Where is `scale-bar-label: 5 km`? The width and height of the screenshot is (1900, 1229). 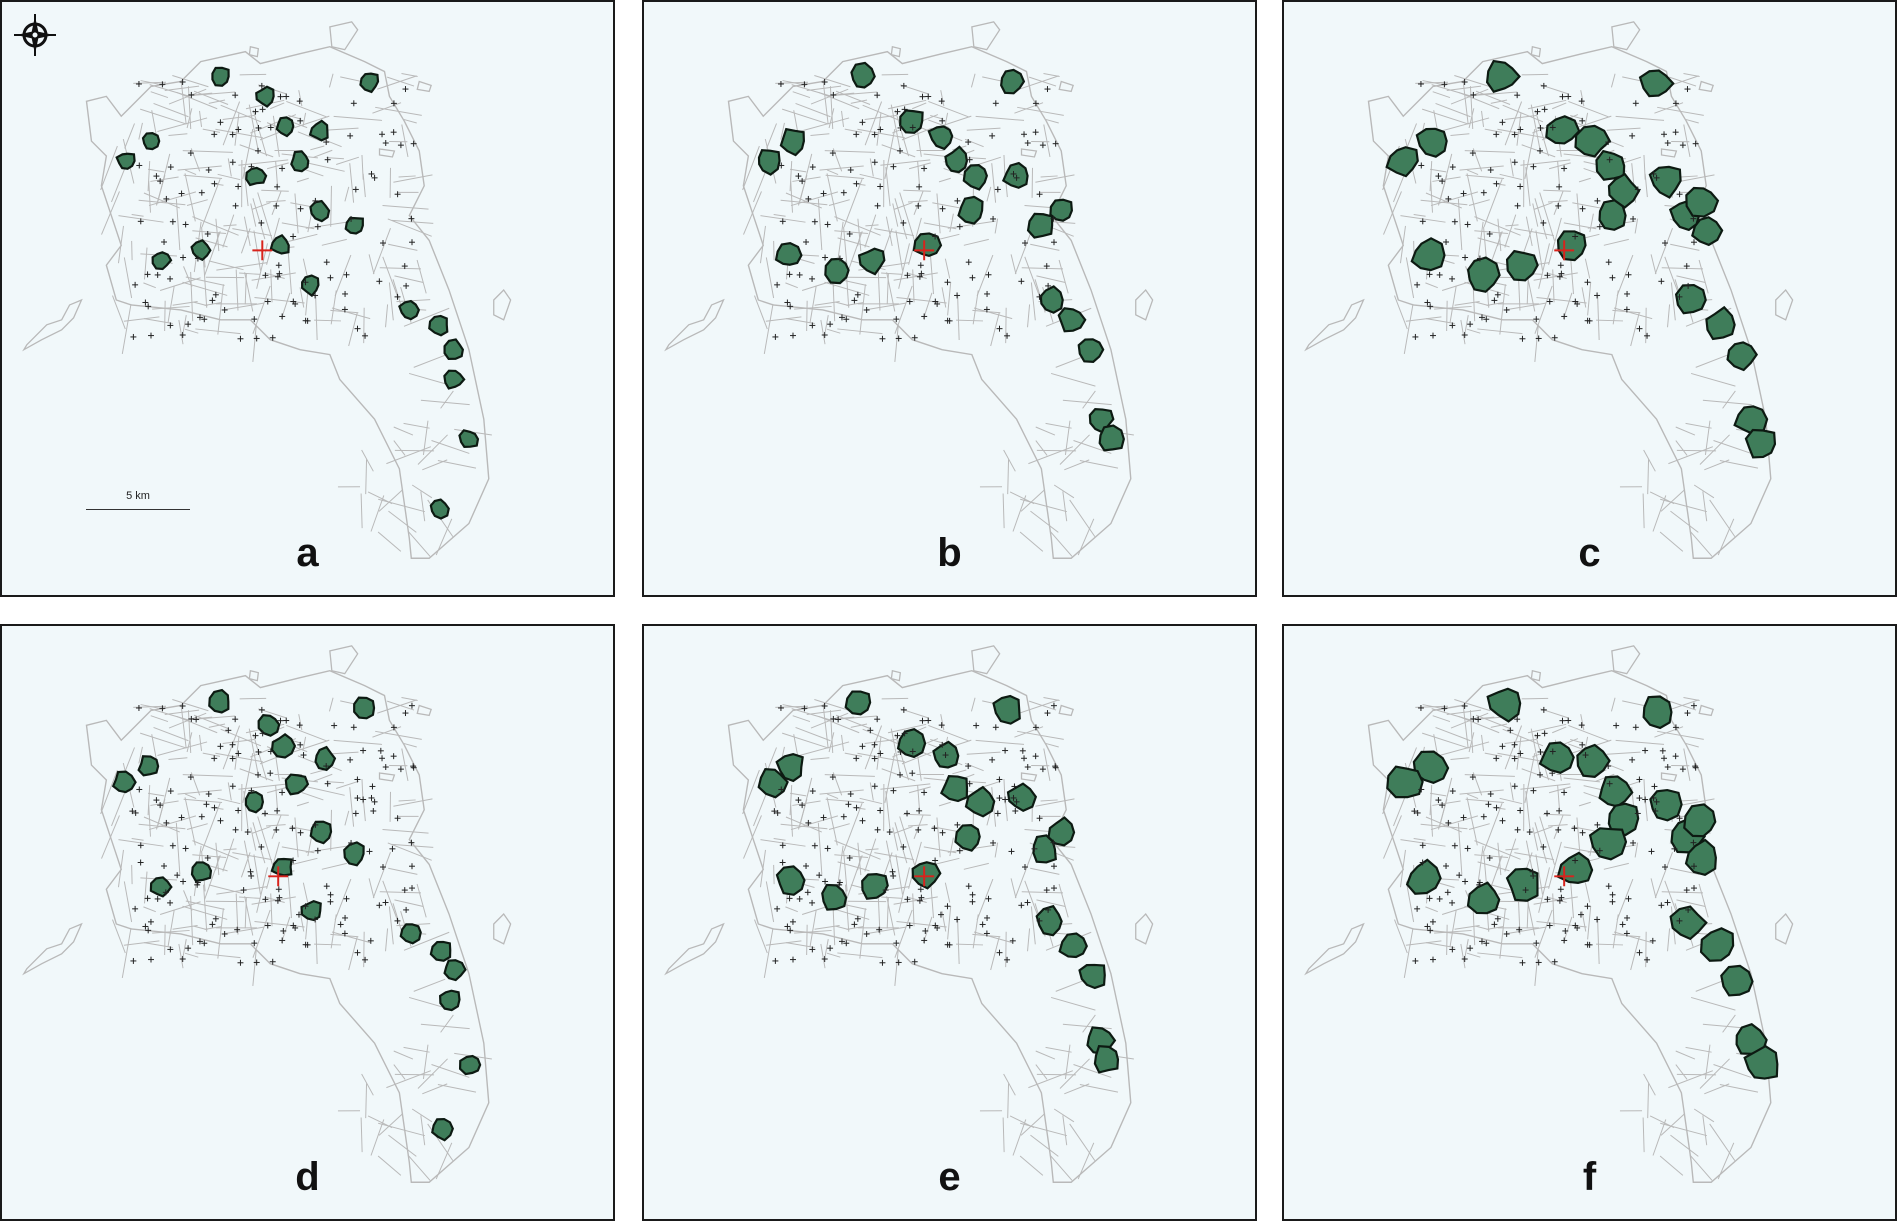
scale-bar-label: 5 km is located at coordinates (138, 496).